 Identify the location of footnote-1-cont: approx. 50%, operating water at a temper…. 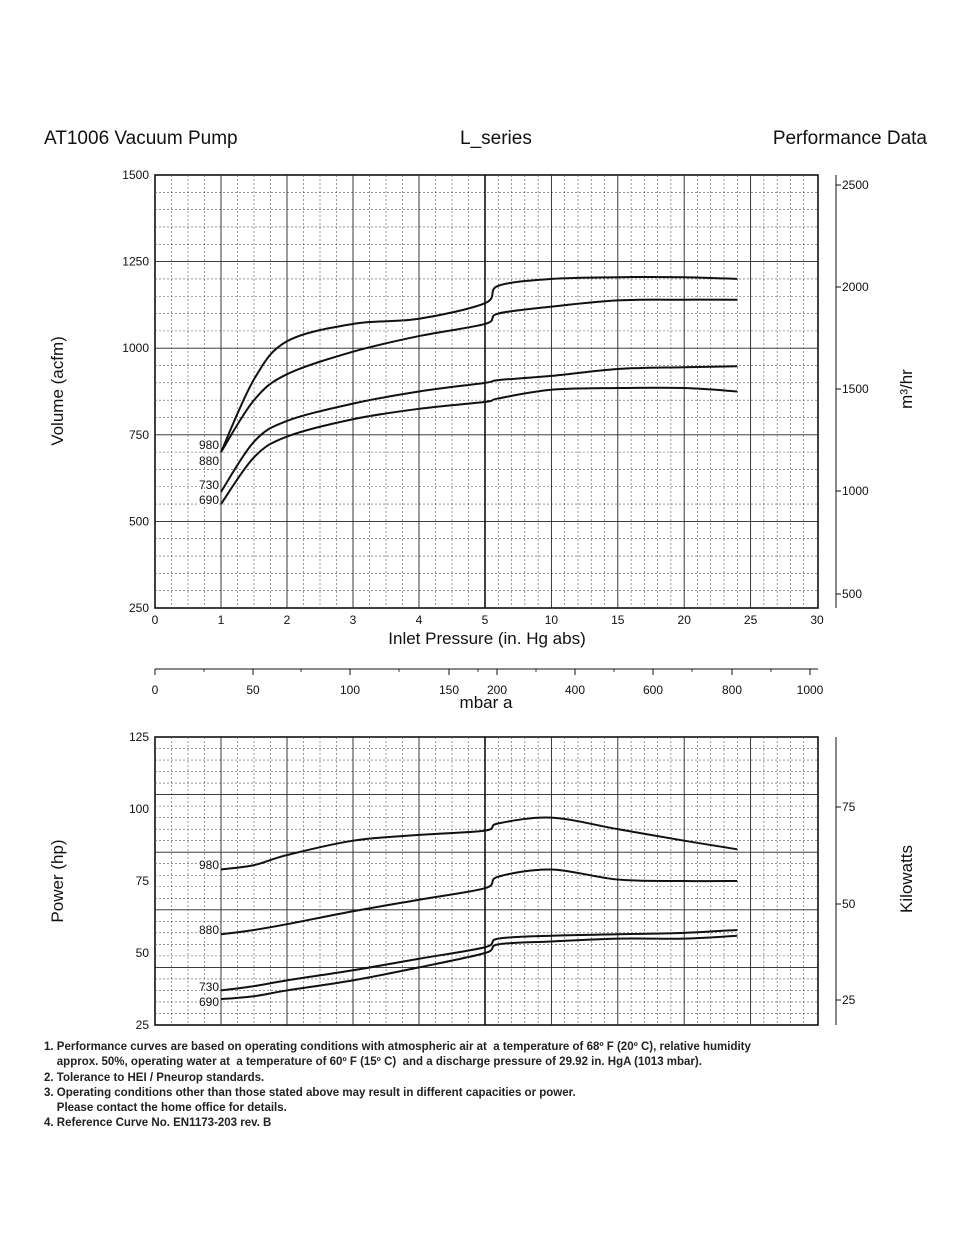
(373, 1062).